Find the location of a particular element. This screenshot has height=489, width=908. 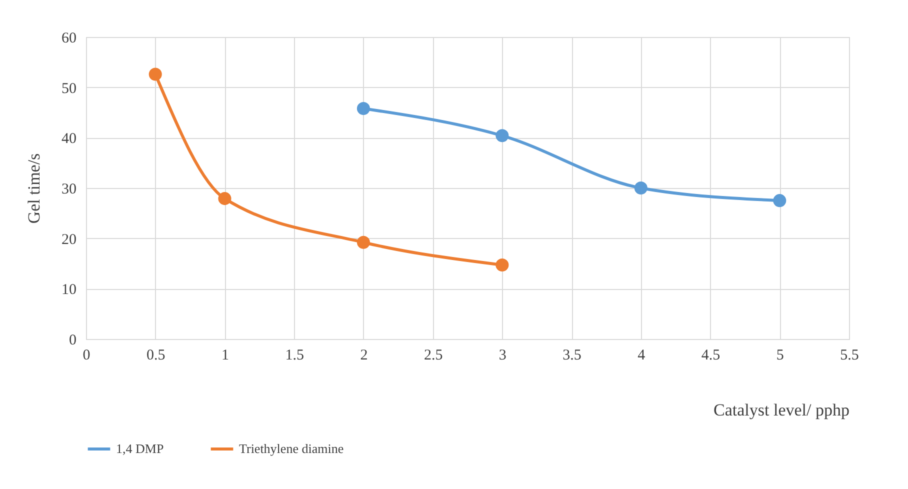

y-tick-label: 30 is located at coordinates (69, 190).